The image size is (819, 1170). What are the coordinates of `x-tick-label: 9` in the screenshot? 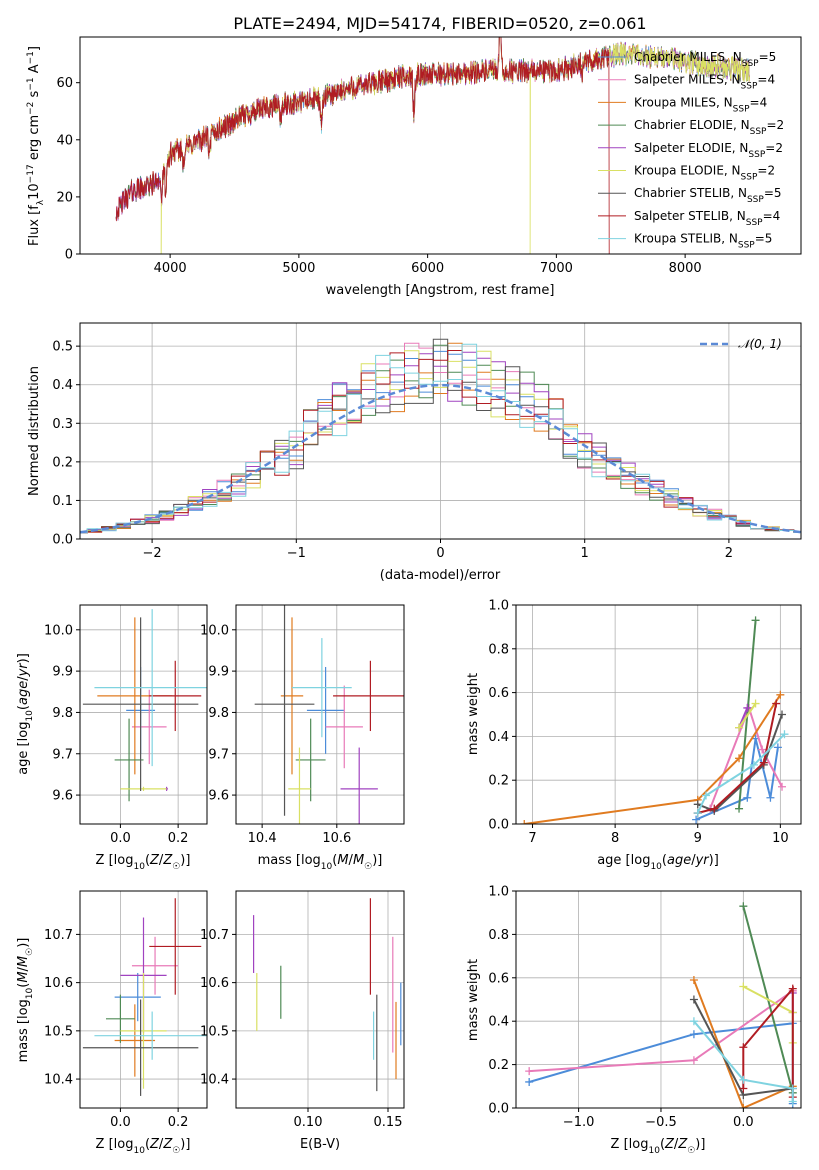 It's located at (698, 838).